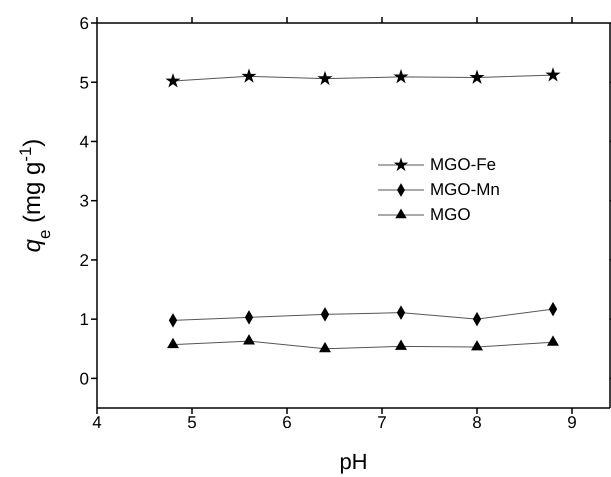 The width and height of the screenshot is (611, 477). I want to click on x-tick-label: 9, so click(572, 422).